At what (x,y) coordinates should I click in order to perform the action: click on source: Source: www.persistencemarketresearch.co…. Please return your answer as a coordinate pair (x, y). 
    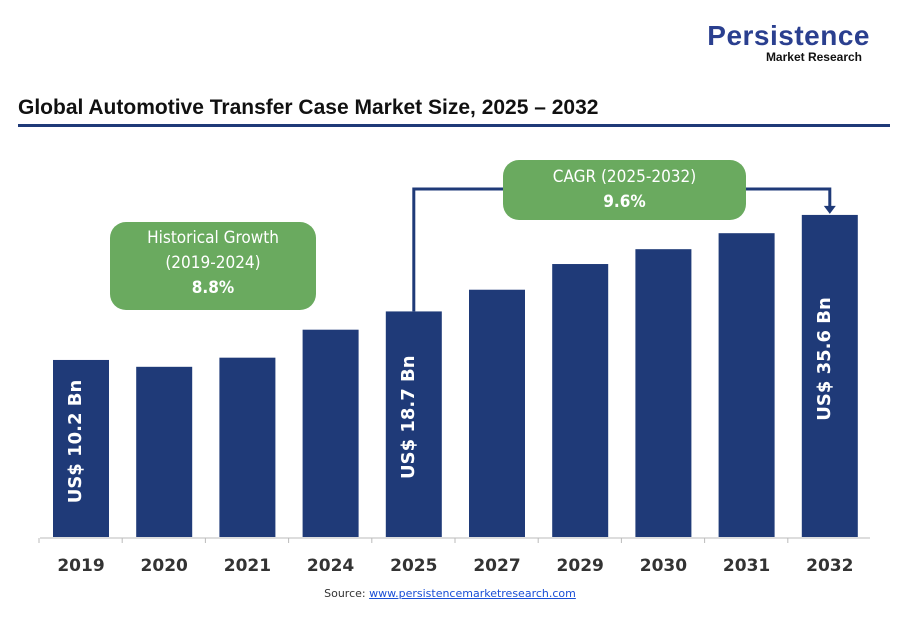
    Looking at the image, I should click on (450, 593).